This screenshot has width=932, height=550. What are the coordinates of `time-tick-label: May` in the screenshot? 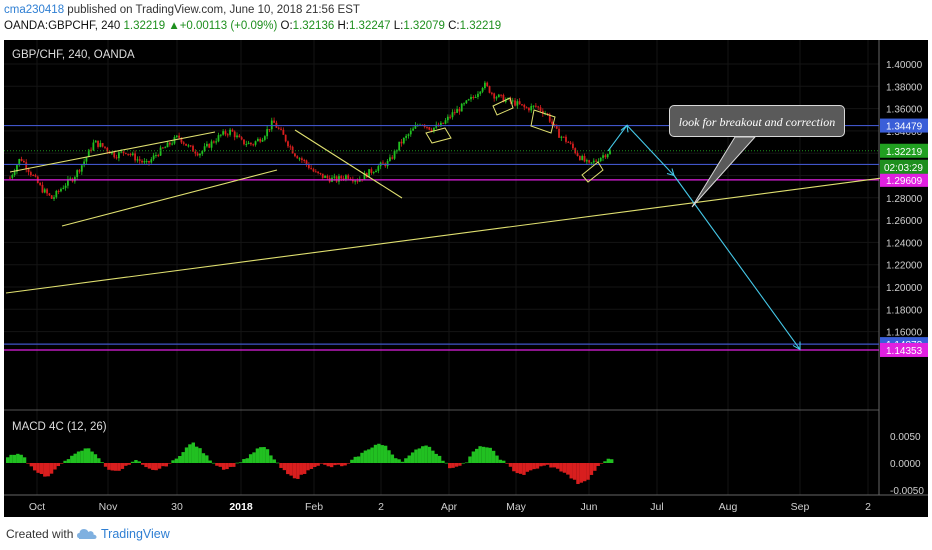 It's located at (516, 507).